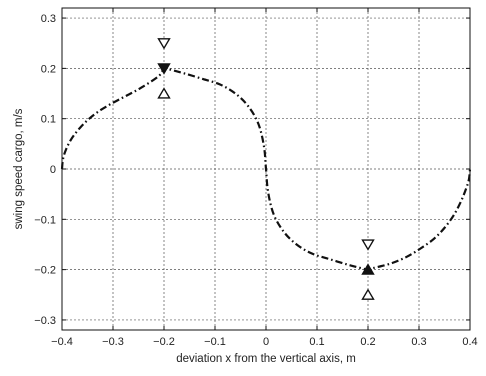 This screenshot has height=376, width=486. Describe the element at coordinates (316, 342) in the screenshot. I see `x-tick-label: 0.1` at that location.